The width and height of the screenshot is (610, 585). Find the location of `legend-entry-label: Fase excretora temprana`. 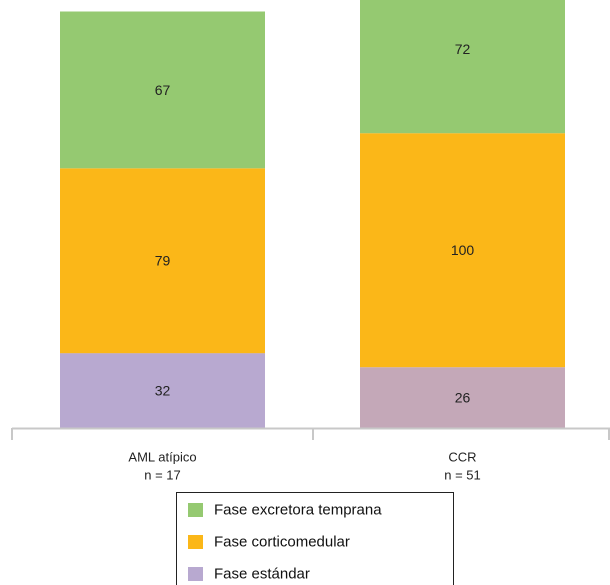

legend-entry-label: Fase excretora temprana is located at coordinates (298, 510).